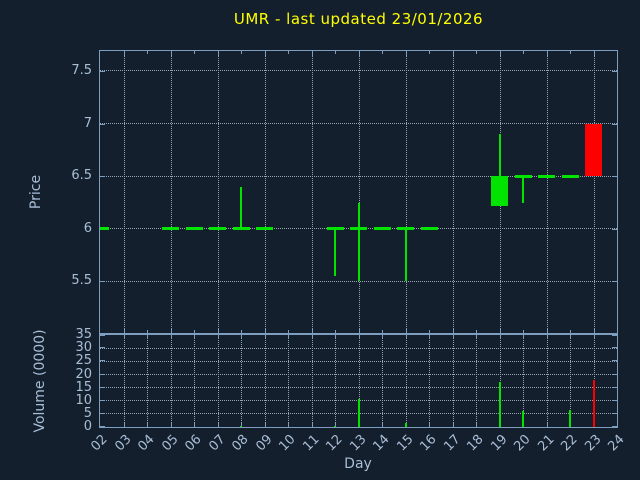  Describe the element at coordinates (428, 443) in the screenshot. I see `day-tick-label: 16` at that location.